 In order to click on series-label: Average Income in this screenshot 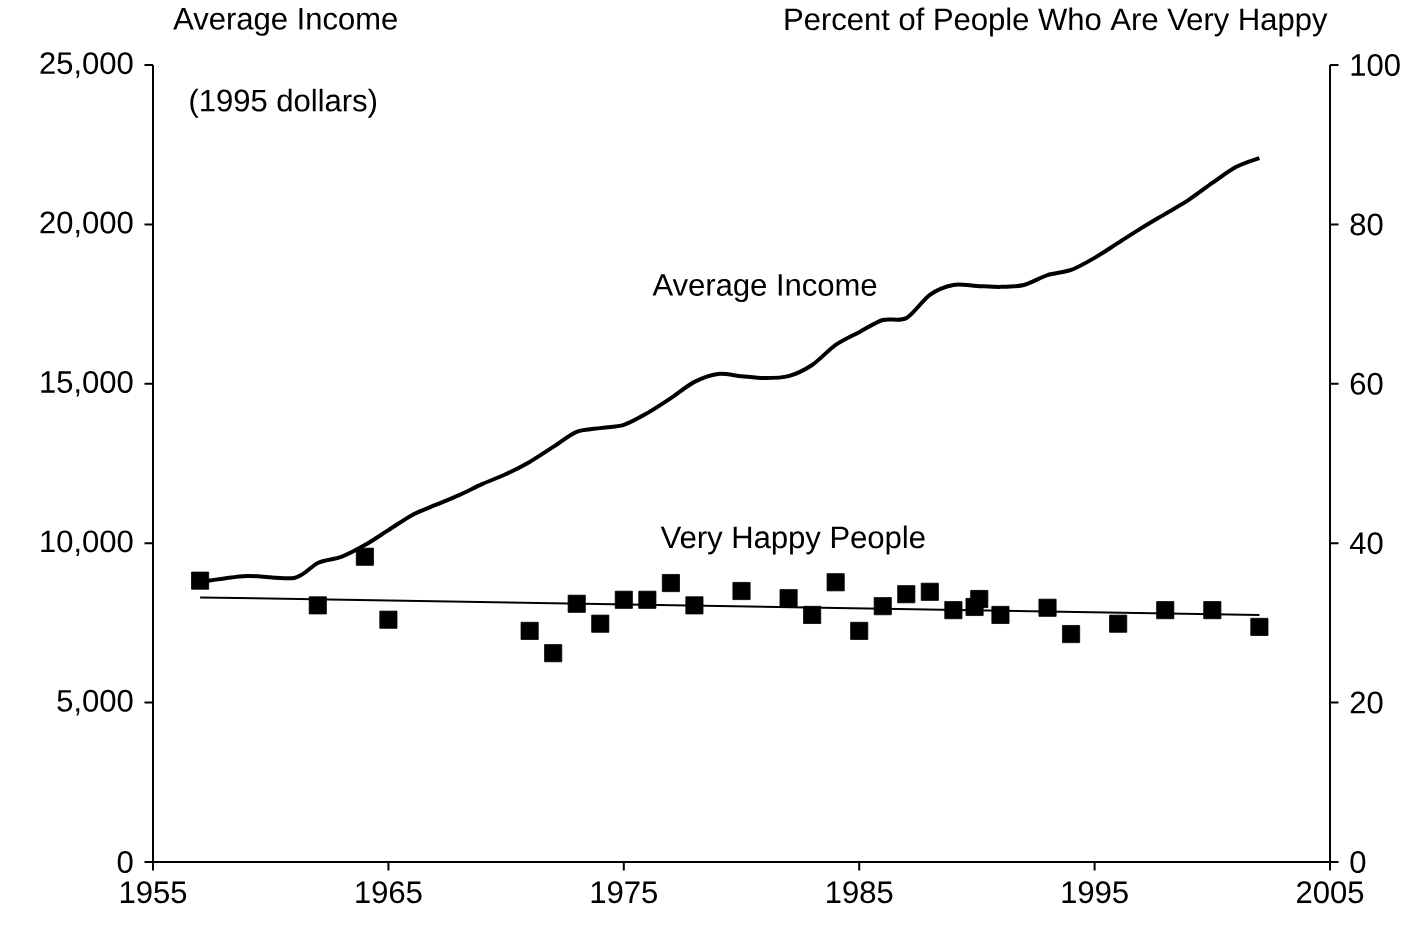, I will do `click(764, 288)`.